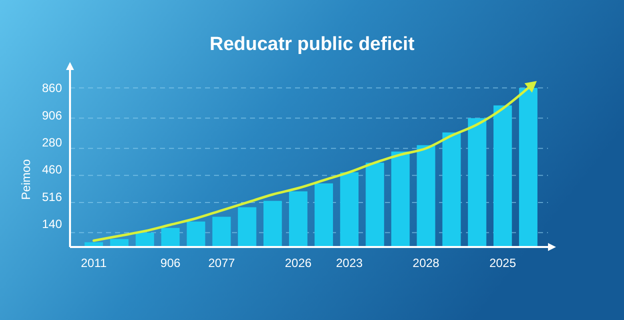 The width and height of the screenshot is (624, 320). What do you see at coordinates (93, 263) in the screenshot?
I see `x-tick-label: 2011` at bounding box center [93, 263].